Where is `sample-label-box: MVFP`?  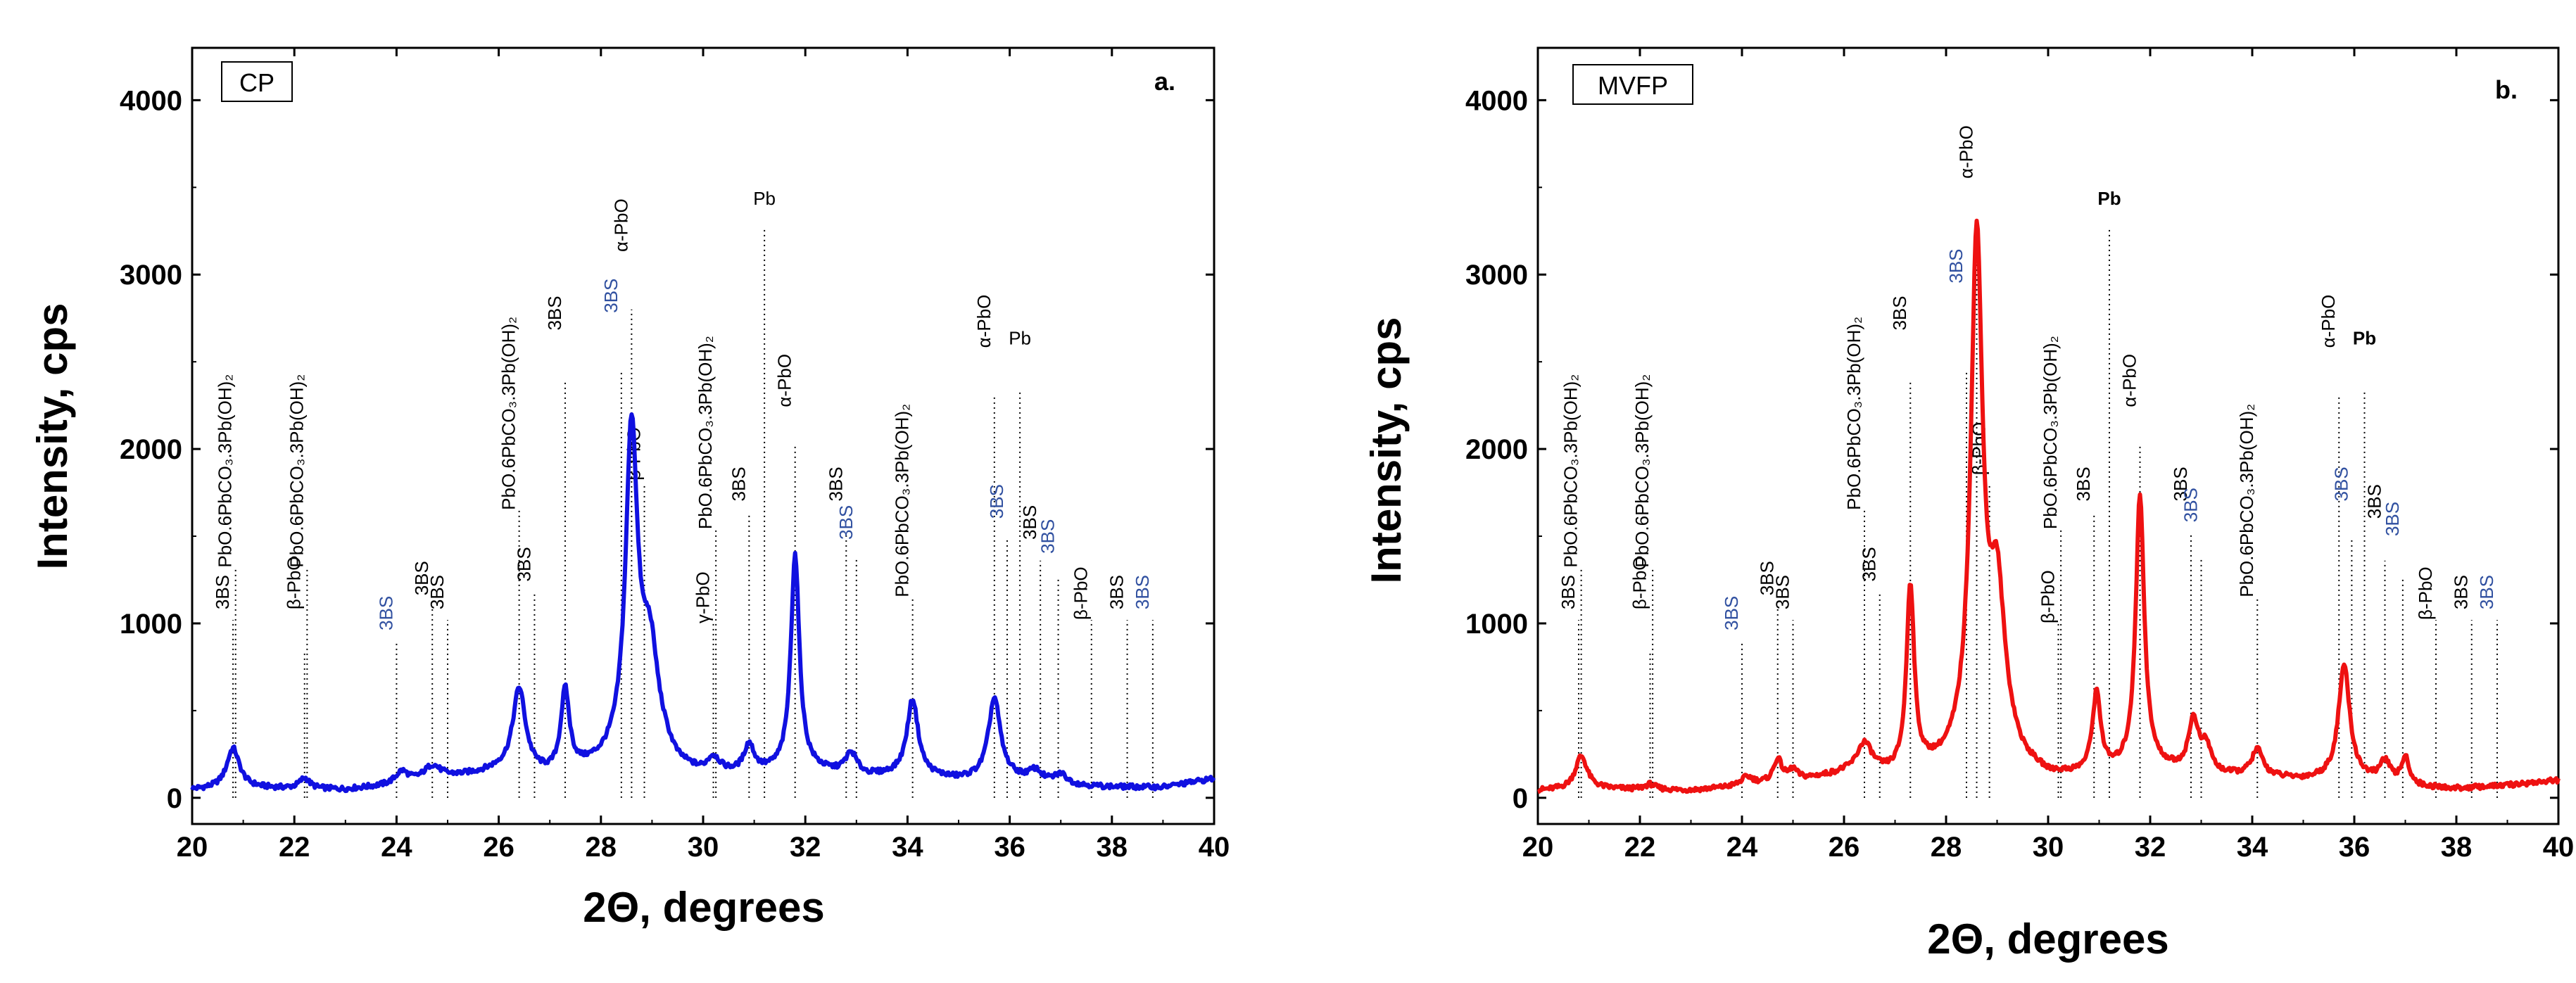 sample-label-box: MVFP is located at coordinates (1632, 84).